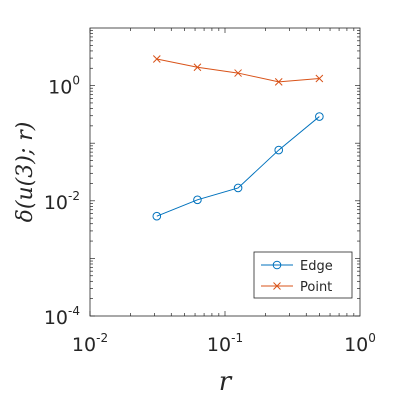 This screenshot has width=400, height=400. I want to click on x-axis-label: r, so click(226, 382).